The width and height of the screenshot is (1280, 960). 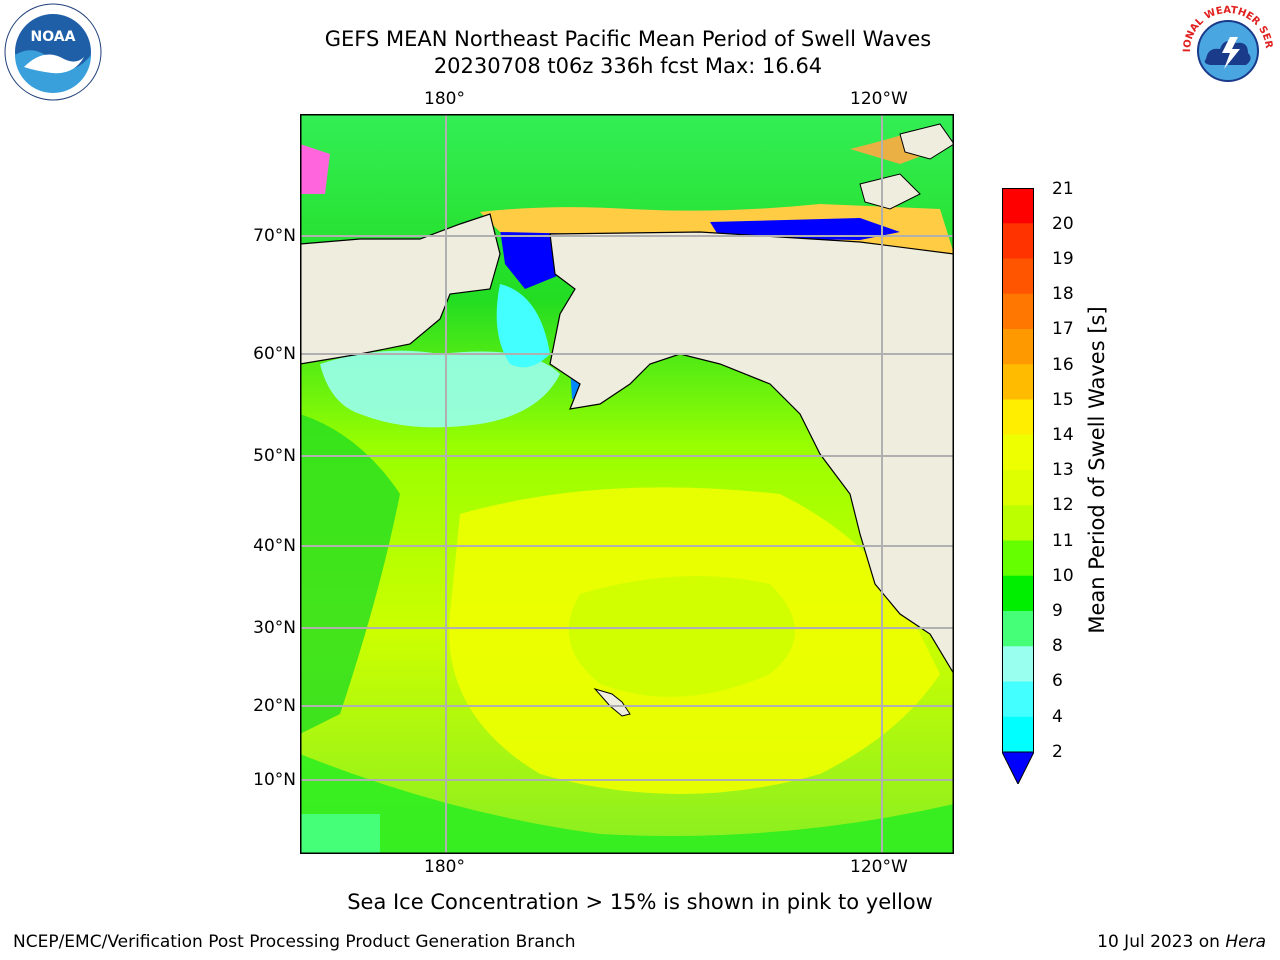 What do you see at coordinates (1226, 50) in the screenshot?
I see `nws-logo: NATIONAL WEATHER SERVICE` at bounding box center [1226, 50].